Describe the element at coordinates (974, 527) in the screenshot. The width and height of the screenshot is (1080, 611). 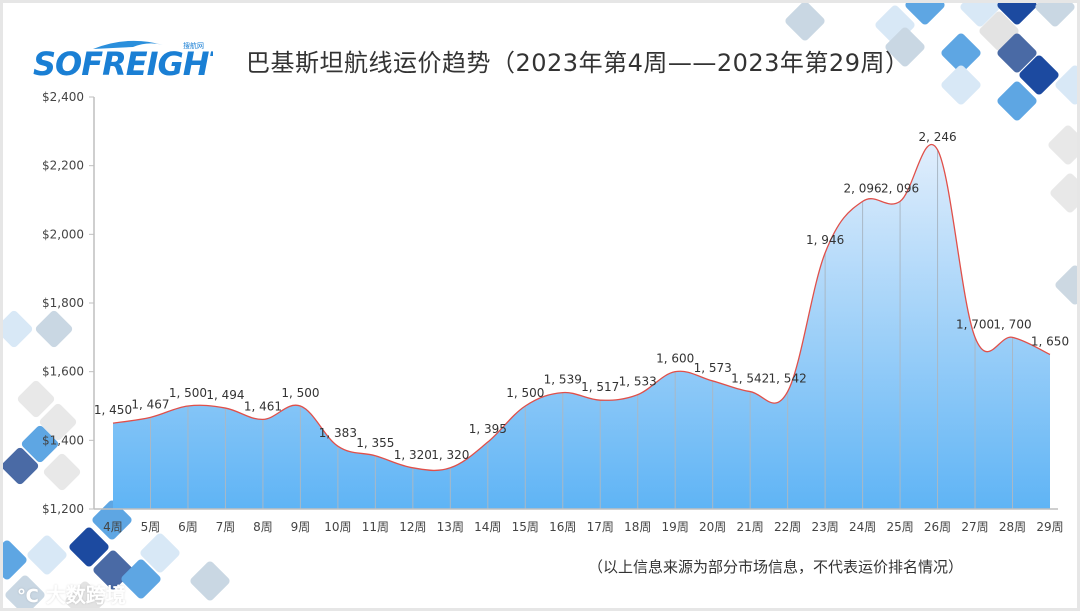
I see `x-tick-label: 27周` at that location.